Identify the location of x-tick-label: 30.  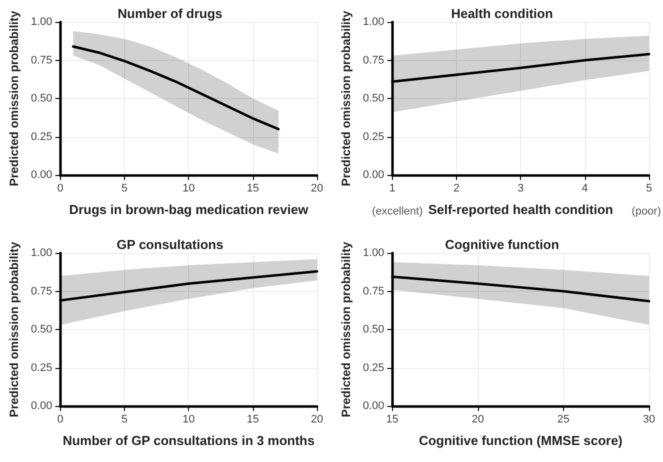
(649, 420).